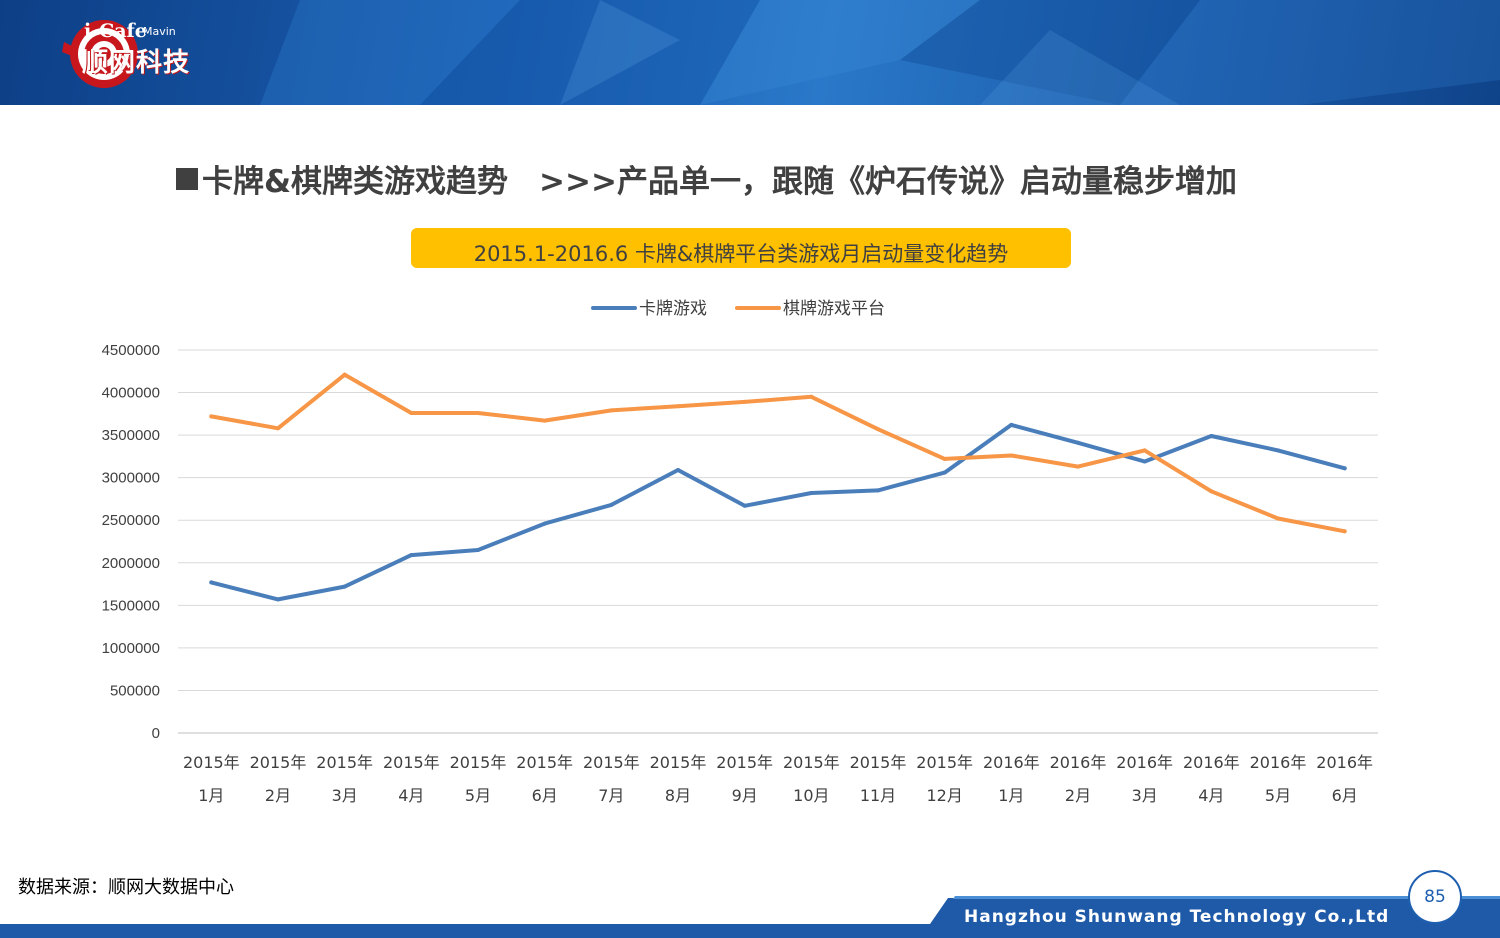 This screenshot has height=938, width=1500. Describe the element at coordinates (131, 563) in the screenshot. I see `y-tick-label: 2000000` at that location.